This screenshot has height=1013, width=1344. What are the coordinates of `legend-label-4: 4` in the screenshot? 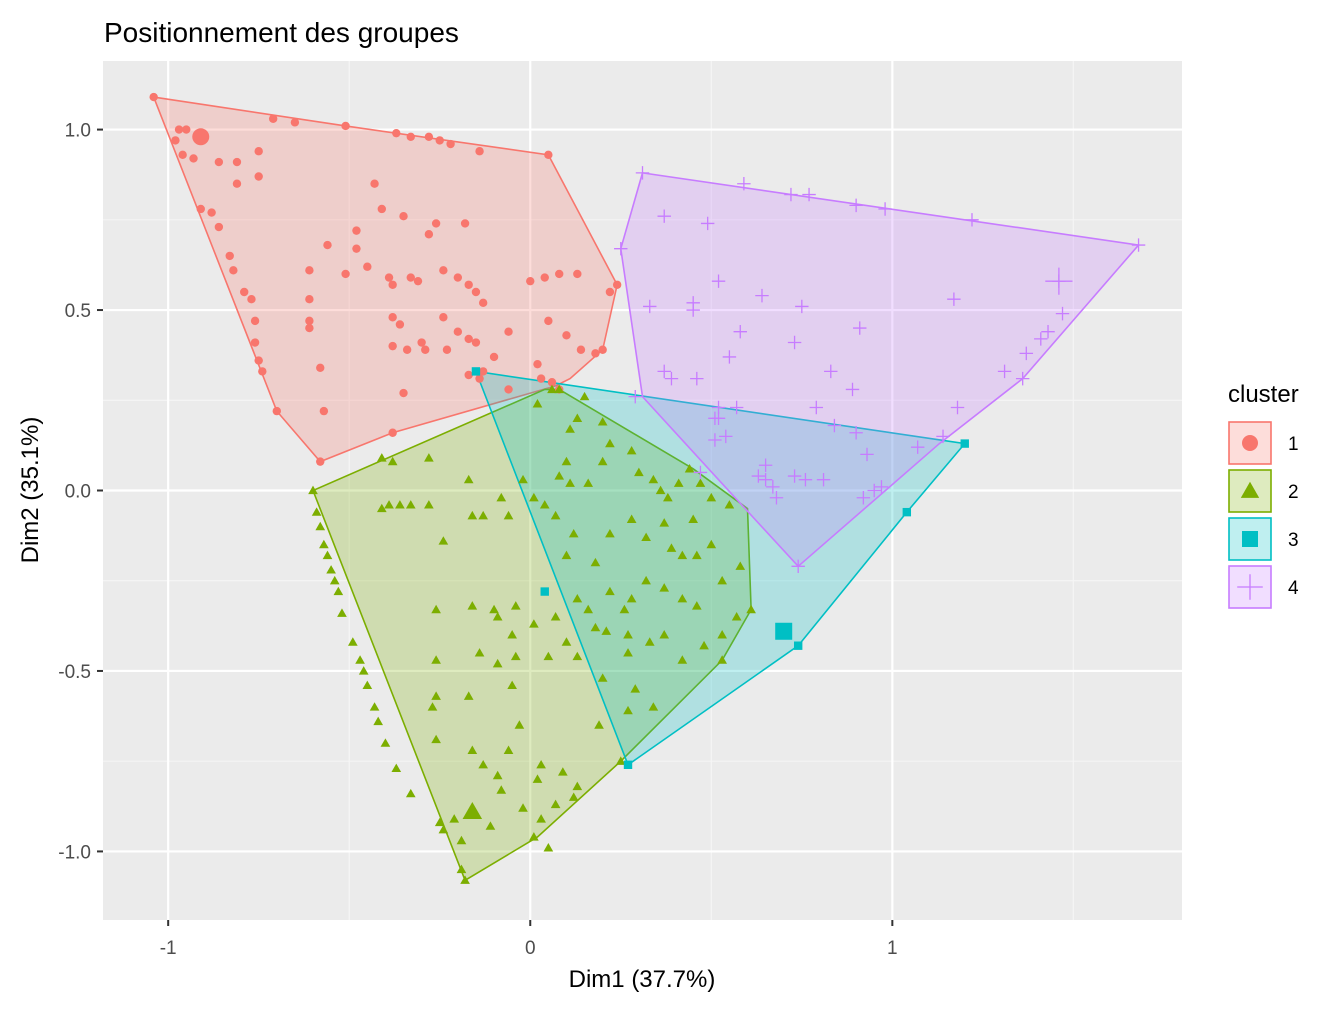 It's located at (1293, 588).